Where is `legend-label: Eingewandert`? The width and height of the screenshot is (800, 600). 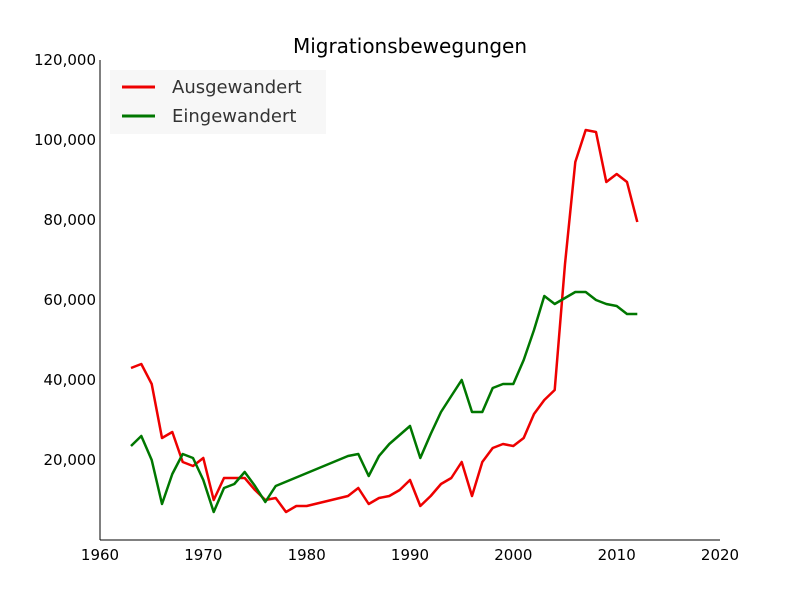 legend-label: Eingewandert is located at coordinates (234, 116).